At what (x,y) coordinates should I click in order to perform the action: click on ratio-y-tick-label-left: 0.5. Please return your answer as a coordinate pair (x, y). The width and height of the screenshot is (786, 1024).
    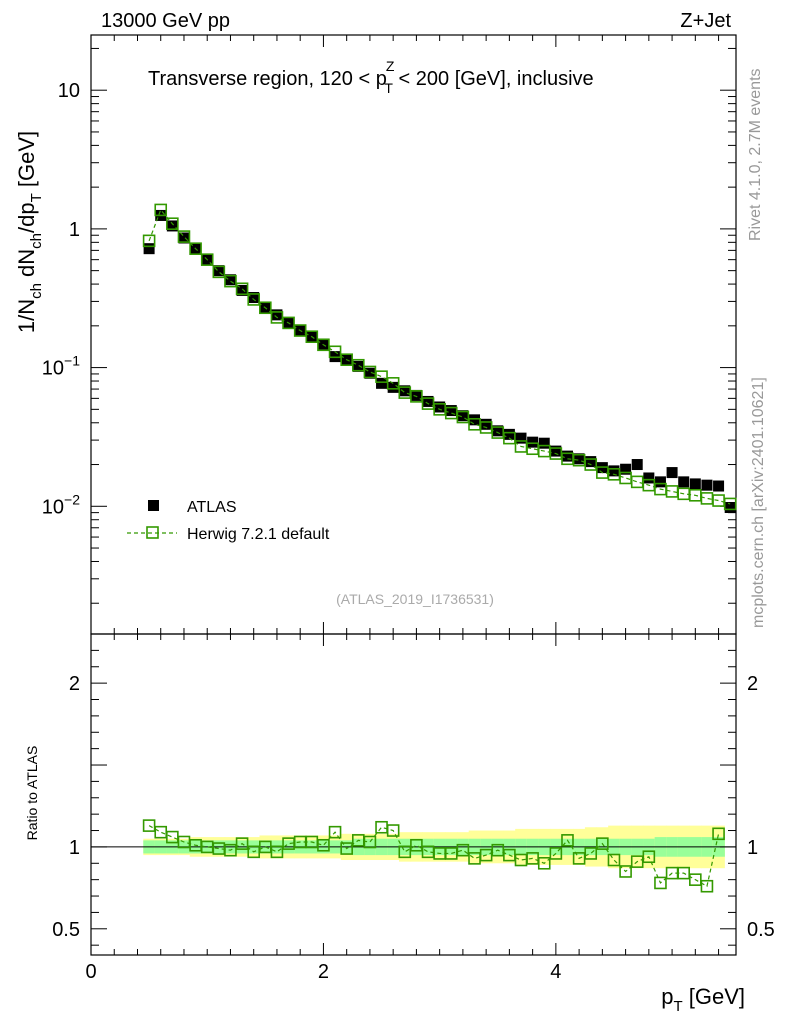
    Looking at the image, I should click on (66, 930).